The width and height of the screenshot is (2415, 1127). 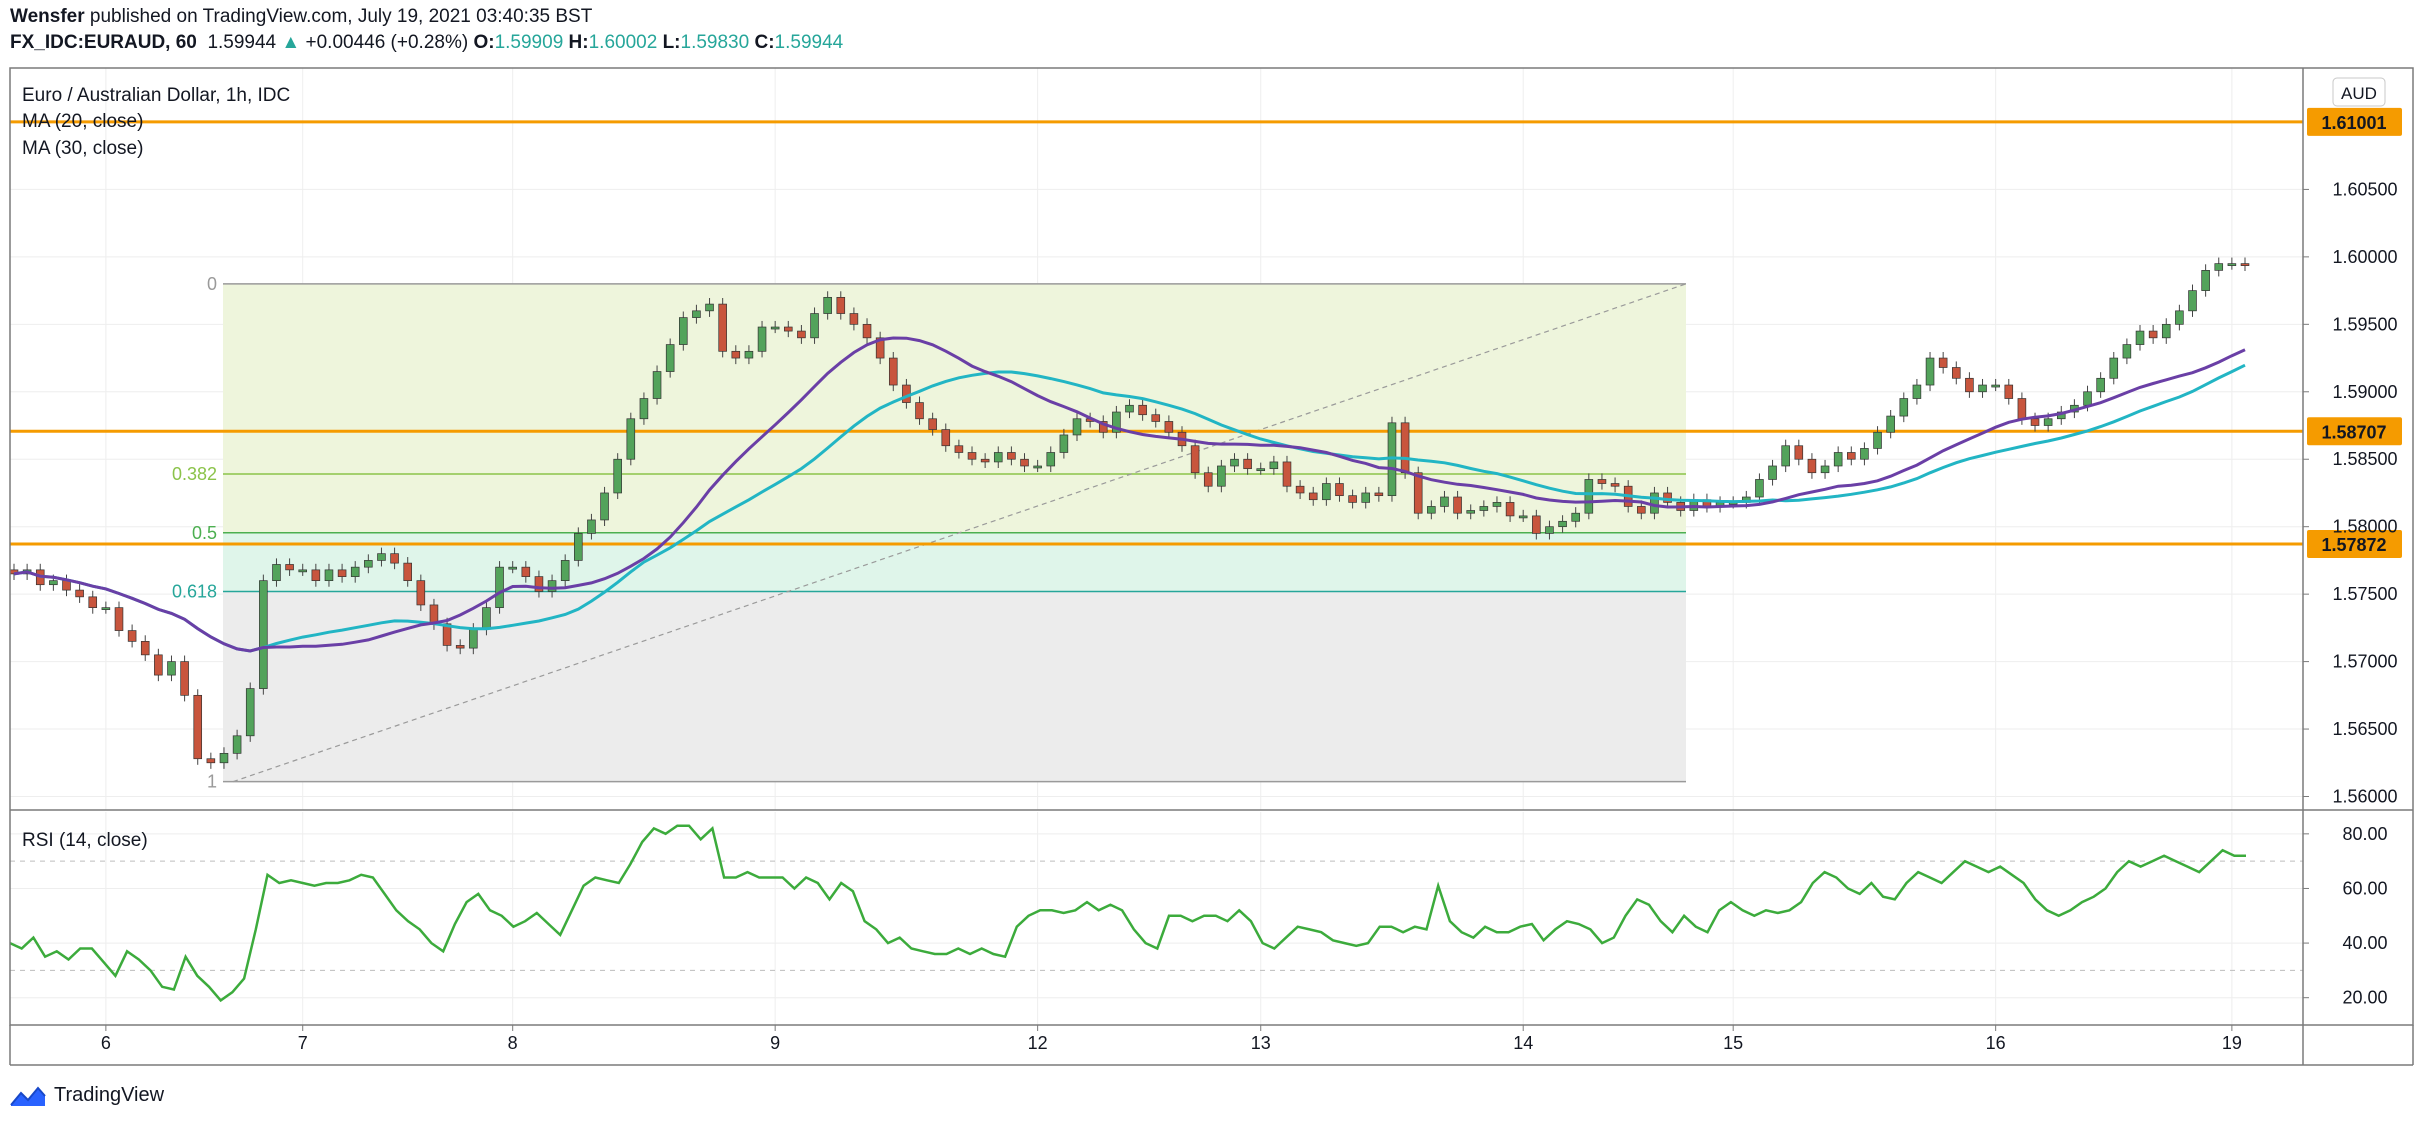 What do you see at coordinates (204, 533) in the screenshot?
I see `fib-level-label: 0.5` at bounding box center [204, 533].